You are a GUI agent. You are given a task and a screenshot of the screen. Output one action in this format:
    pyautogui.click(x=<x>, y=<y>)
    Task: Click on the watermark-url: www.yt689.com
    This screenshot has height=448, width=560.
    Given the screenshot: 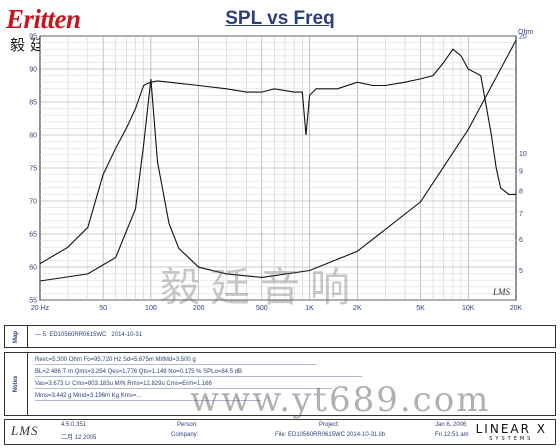 What is the action you would take?
    pyautogui.click(x=340, y=400)
    